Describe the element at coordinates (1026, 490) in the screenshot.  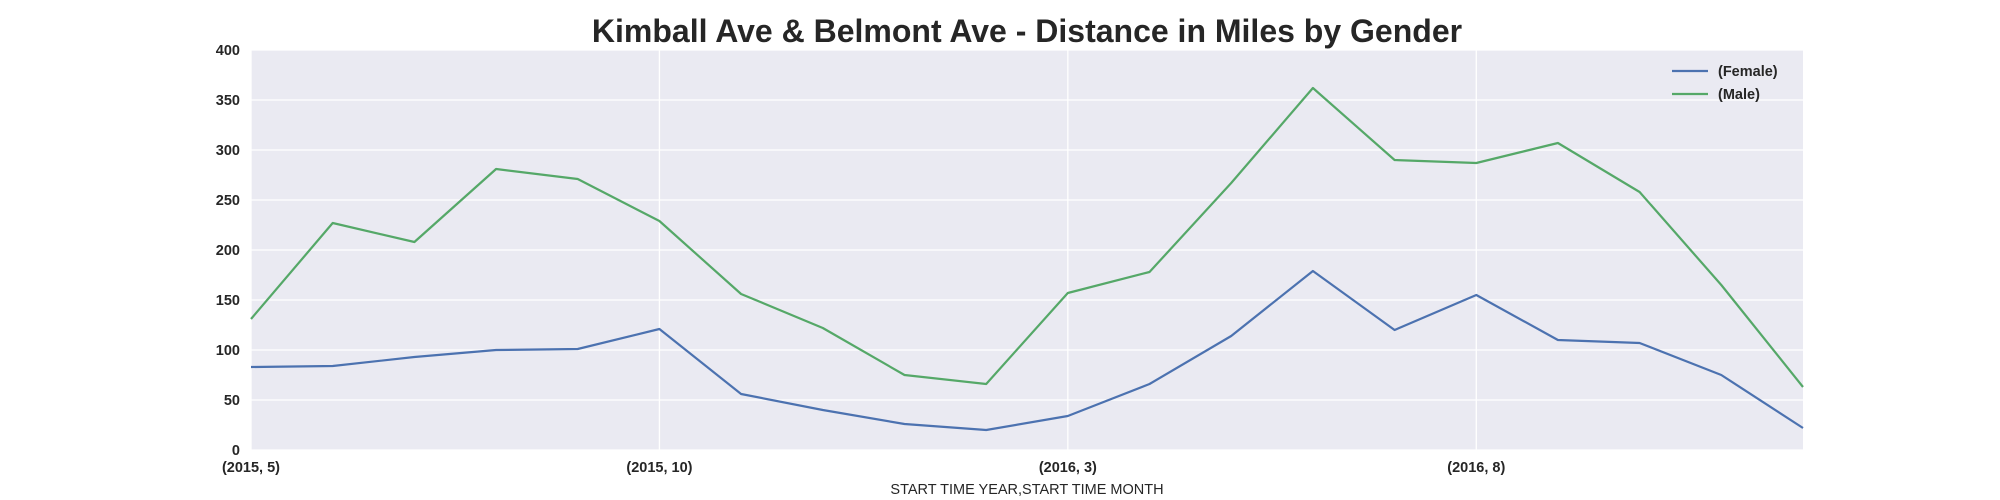
I see `x-axis-label: START TIME YEAR,START TIME MONTH` at that location.